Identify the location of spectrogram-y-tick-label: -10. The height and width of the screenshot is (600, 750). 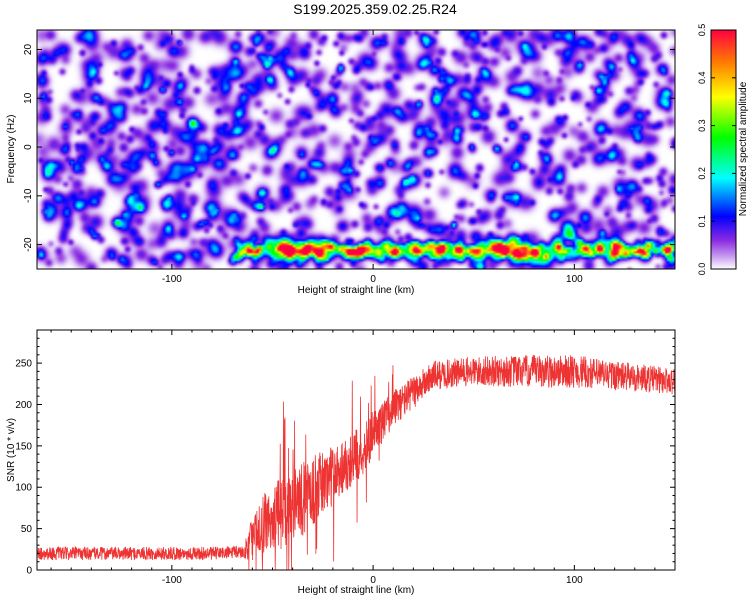
(28, 195).